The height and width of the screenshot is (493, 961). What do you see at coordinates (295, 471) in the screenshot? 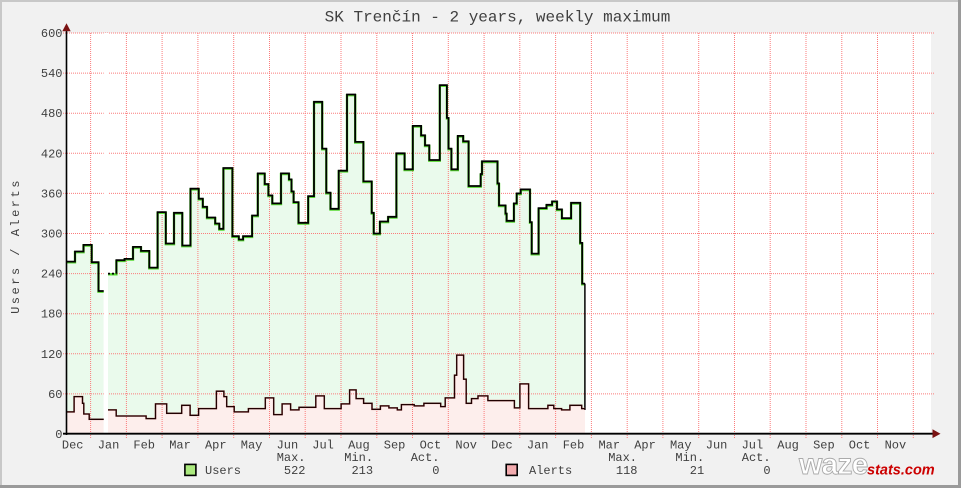
I see `svg-text: 522` at bounding box center [295, 471].